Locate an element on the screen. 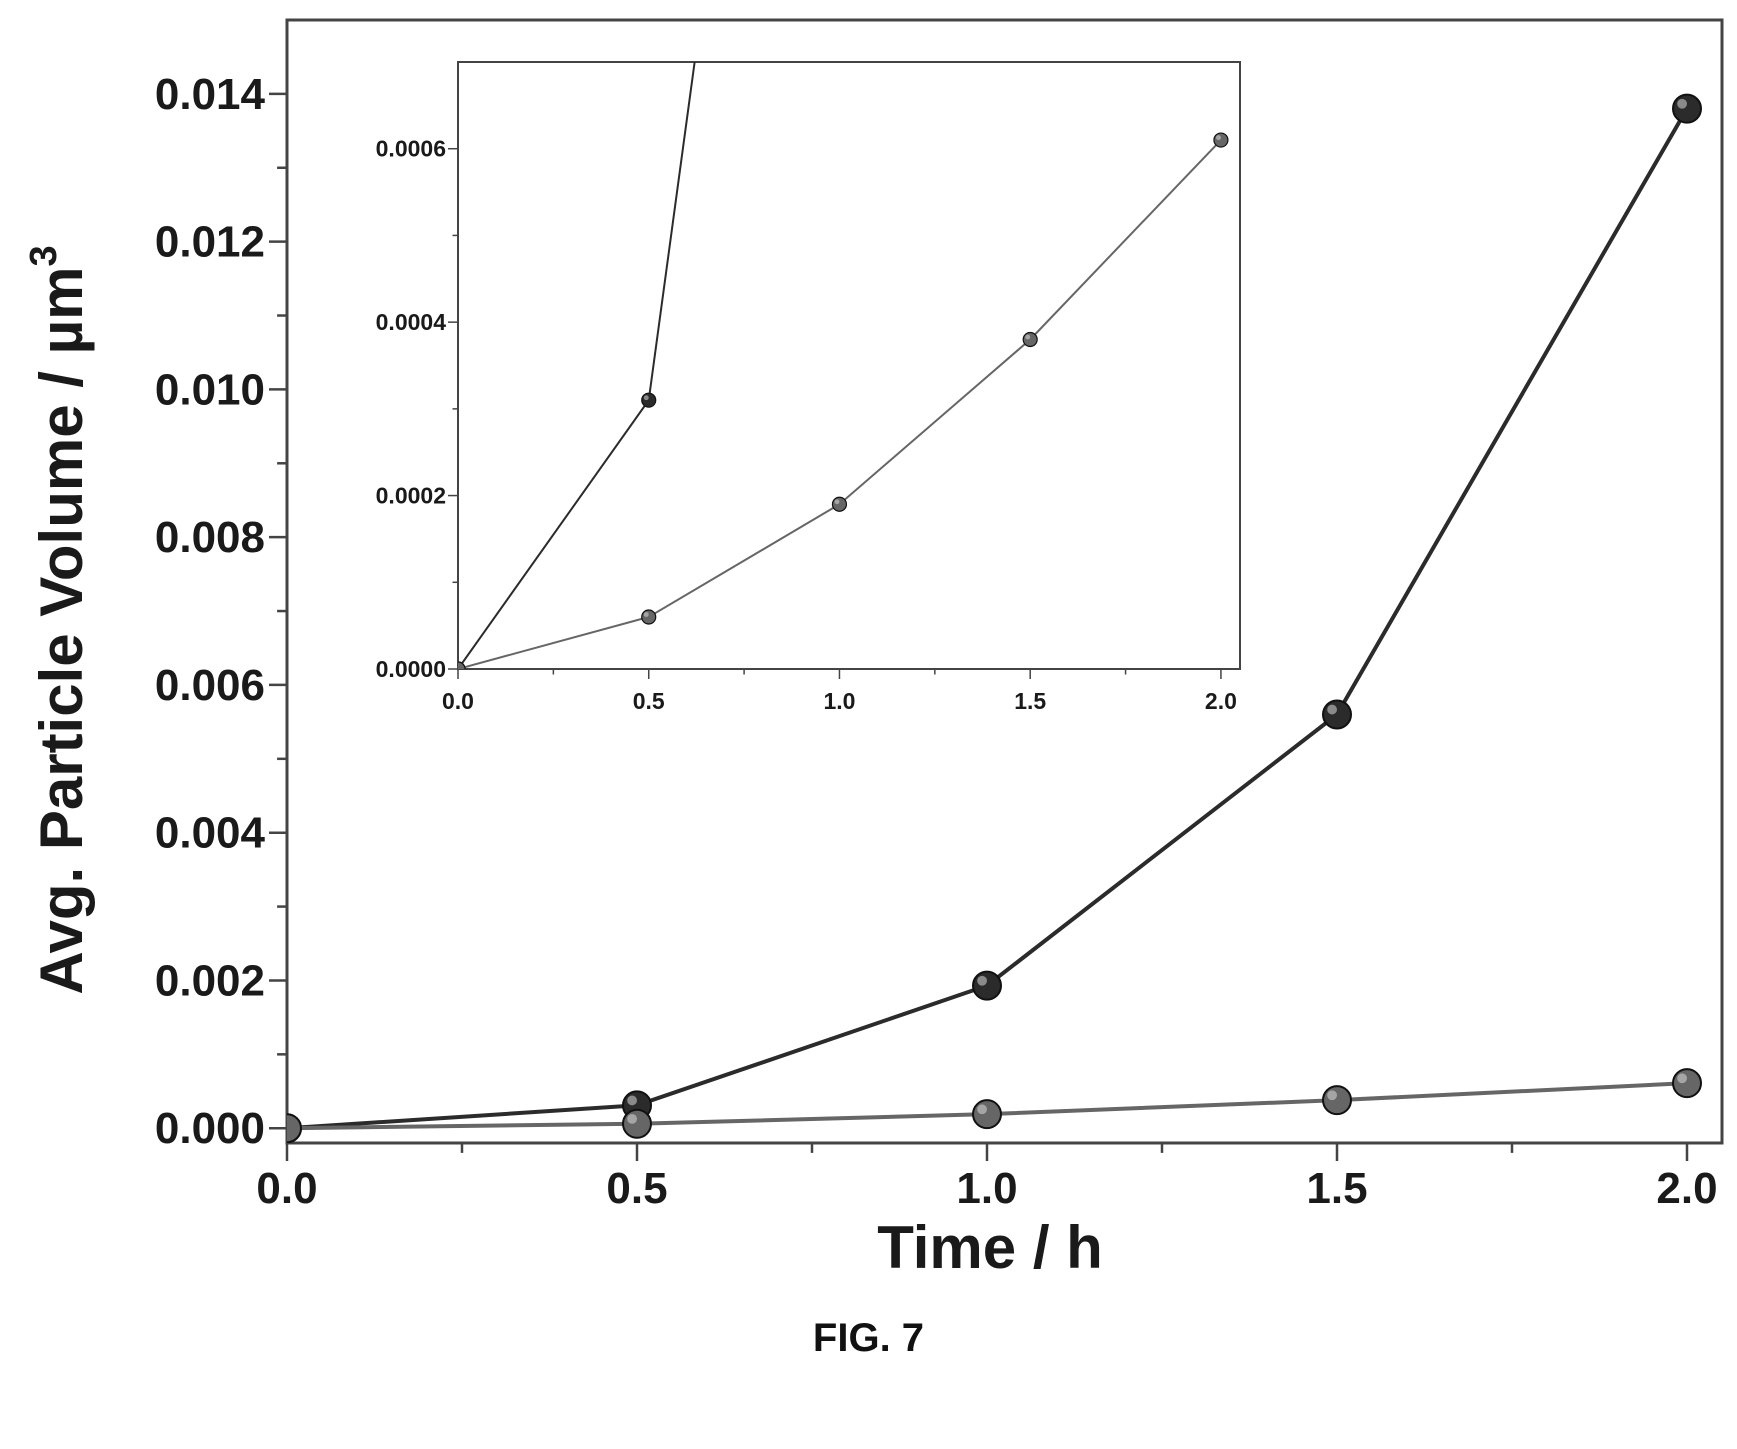 The height and width of the screenshot is (1449, 1737). y-tick-label: 0.008 is located at coordinates (210, 537).